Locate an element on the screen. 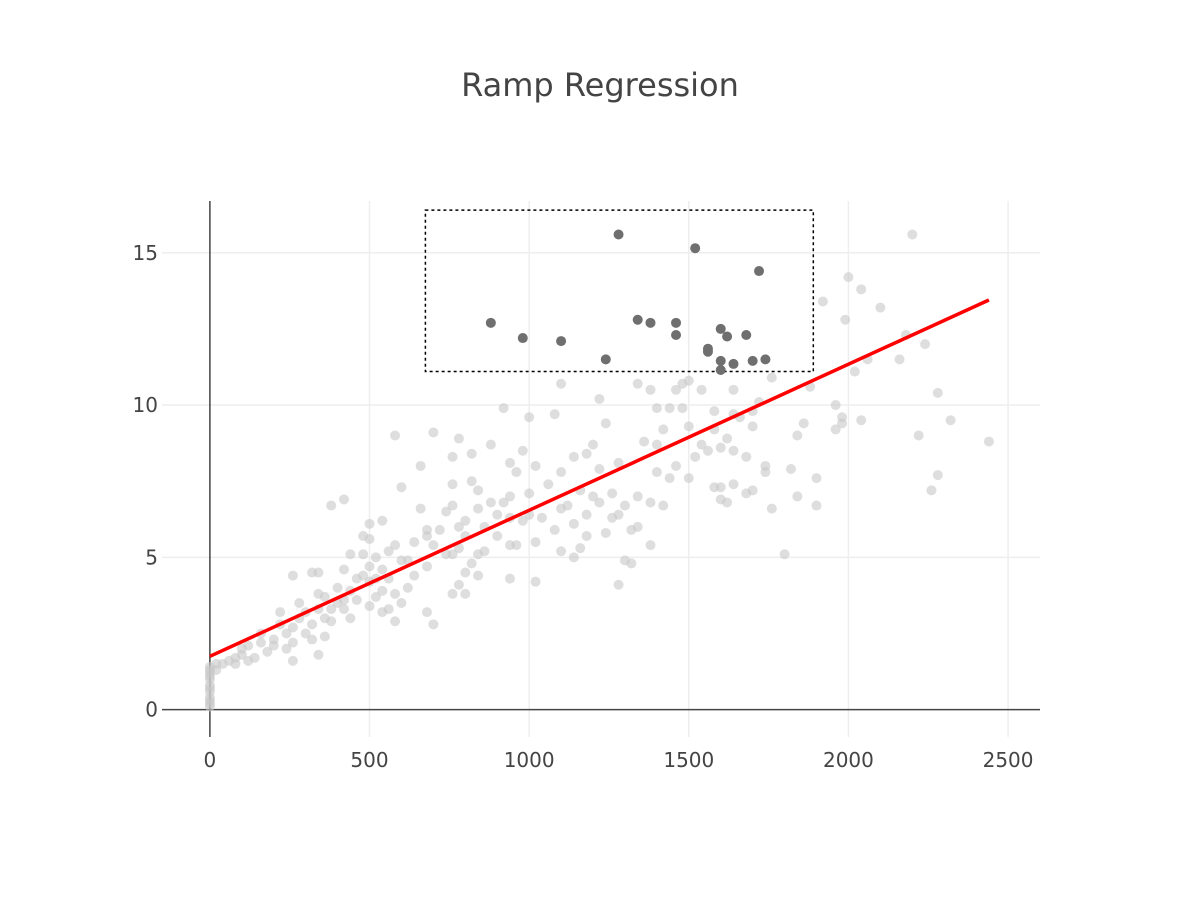 This screenshot has width=1200, height=900. selection-box is located at coordinates (619, 291).